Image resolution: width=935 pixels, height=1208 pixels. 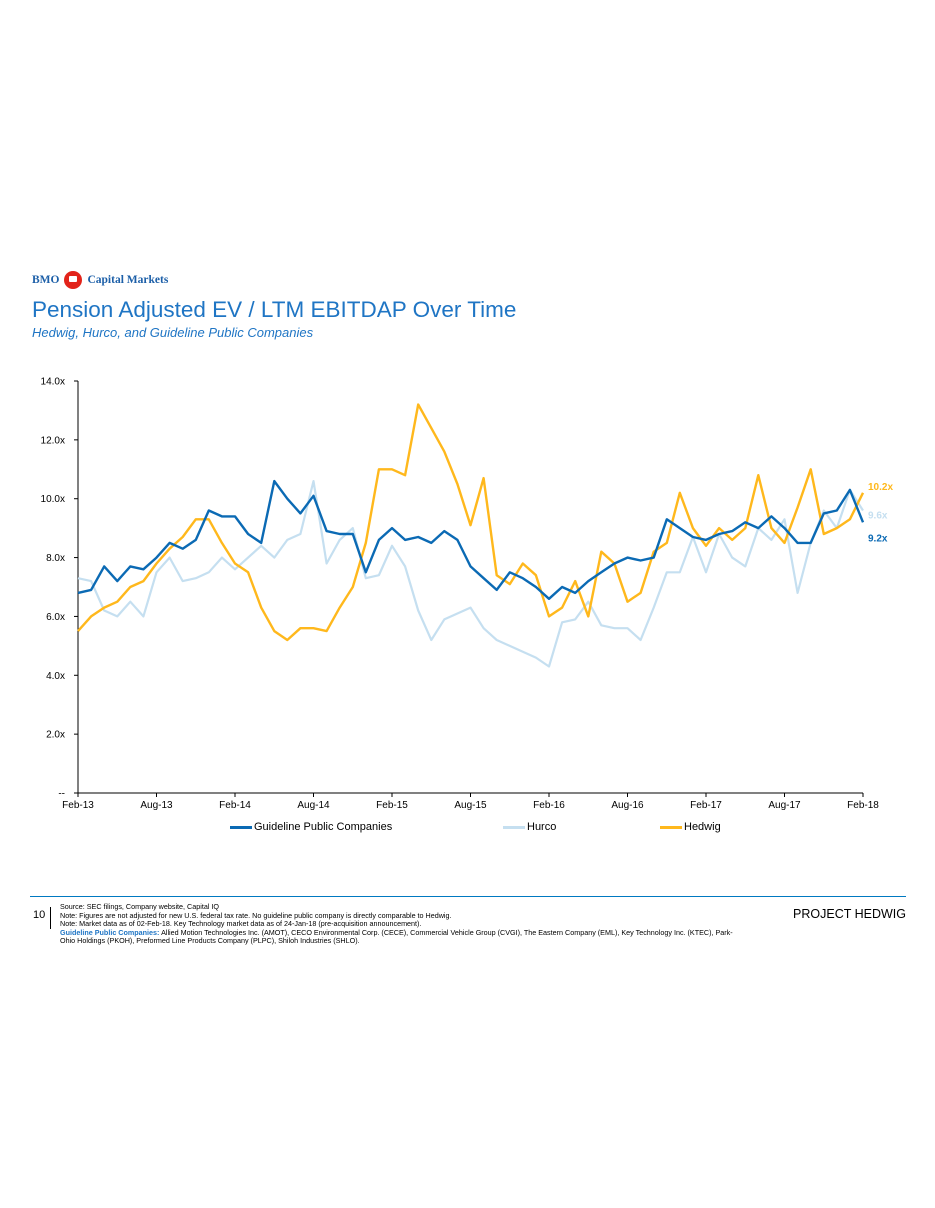 What do you see at coordinates (55, 735) in the screenshot?
I see `y-tick-label: 2.0x` at bounding box center [55, 735].